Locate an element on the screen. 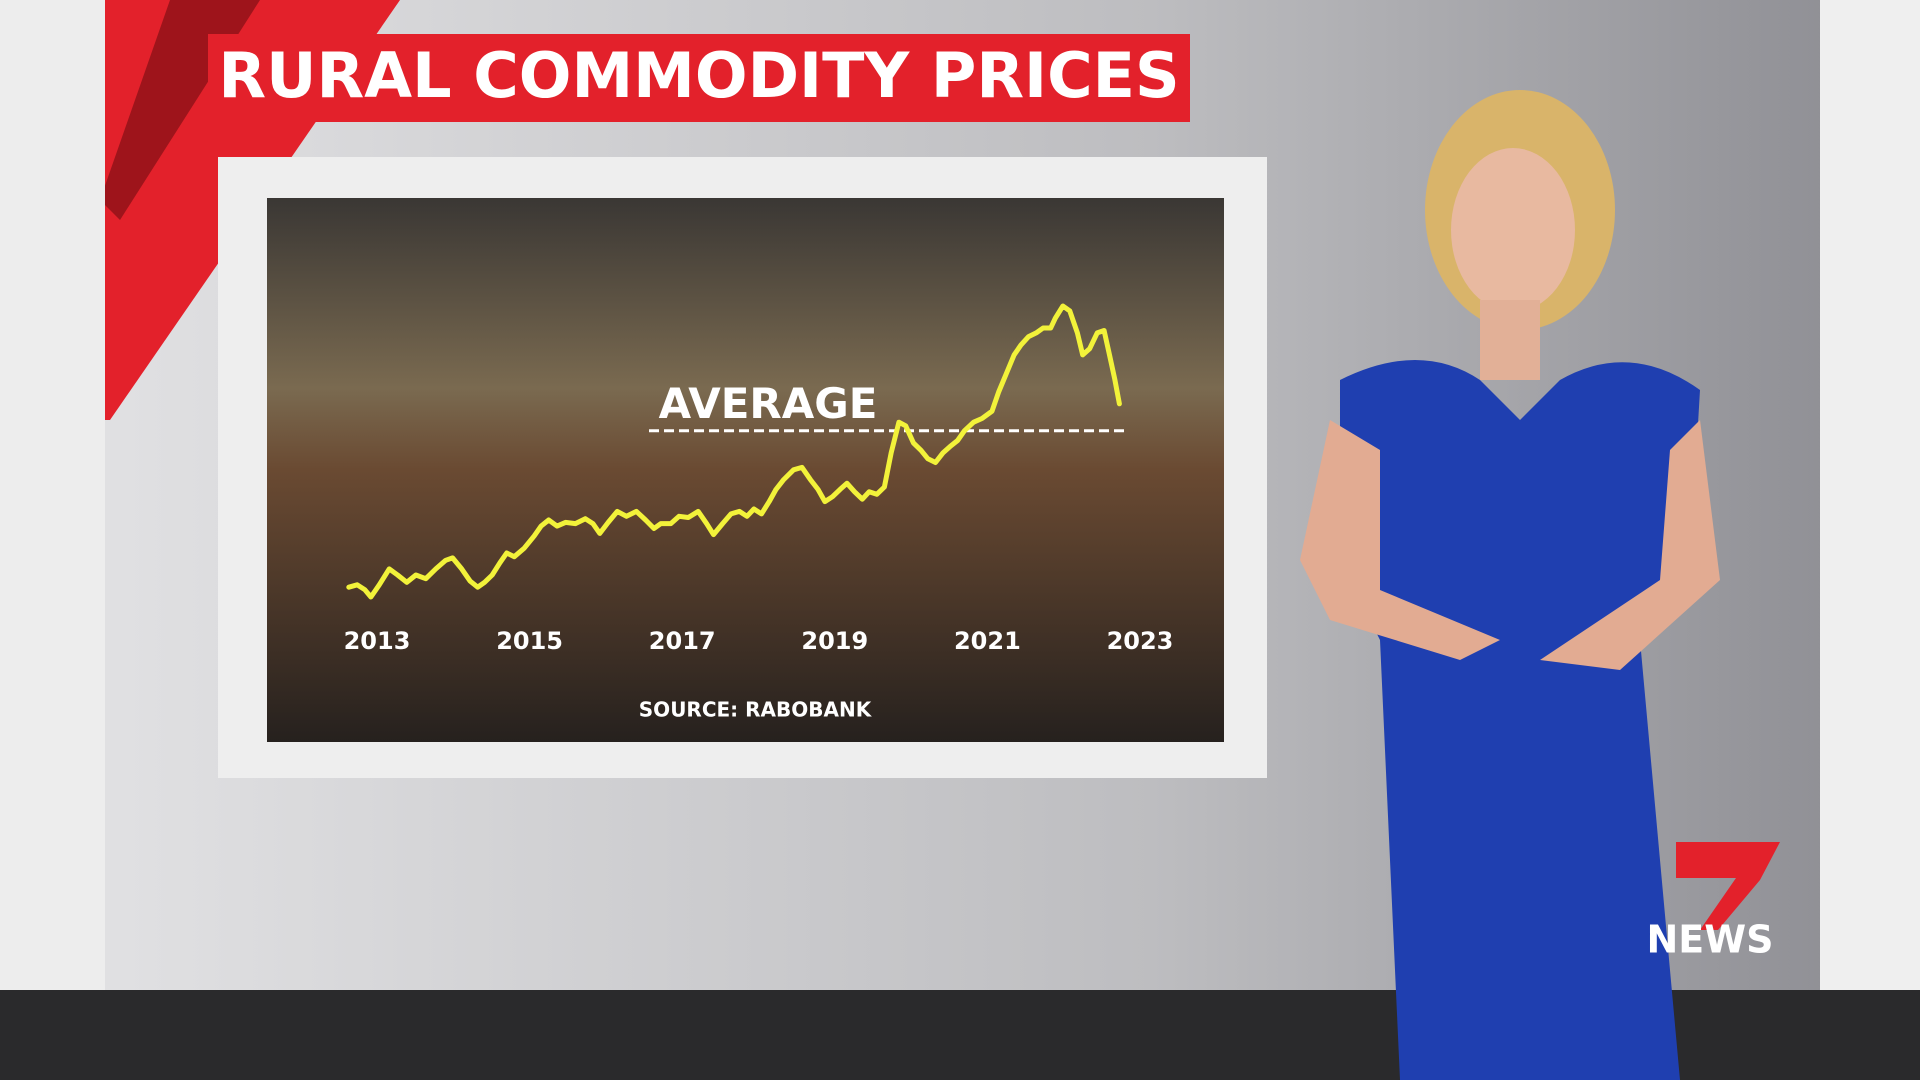 The height and width of the screenshot is (1080, 1920). source-note: SOURCE: RABOBANK is located at coordinates (756, 710).